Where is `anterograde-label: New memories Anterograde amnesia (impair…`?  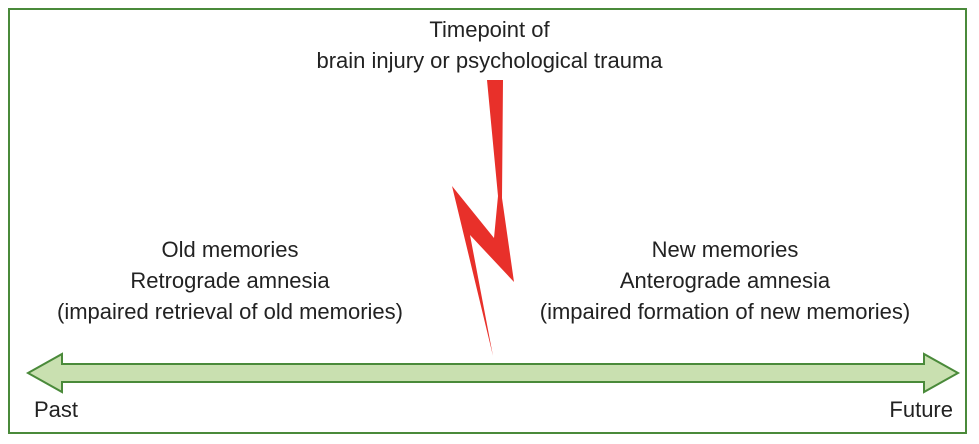
anterograde-label: New memories Anterograde amnesia (impair… is located at coordinates (725, 280).